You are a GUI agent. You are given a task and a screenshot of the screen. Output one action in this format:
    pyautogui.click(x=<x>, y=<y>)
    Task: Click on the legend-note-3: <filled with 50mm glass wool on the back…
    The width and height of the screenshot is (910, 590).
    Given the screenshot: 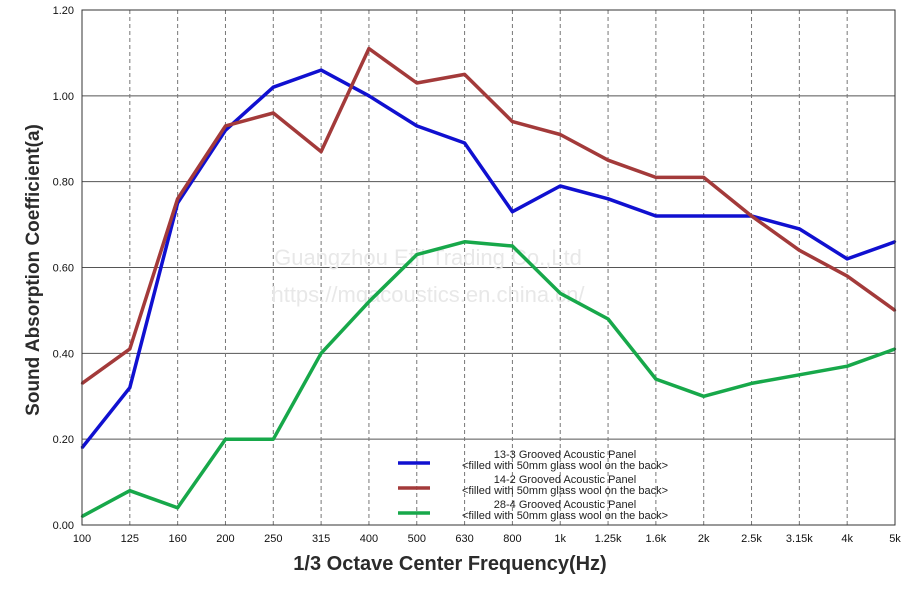 What is the action you would take?
    pyautogui.click(x=565, y=516)
    